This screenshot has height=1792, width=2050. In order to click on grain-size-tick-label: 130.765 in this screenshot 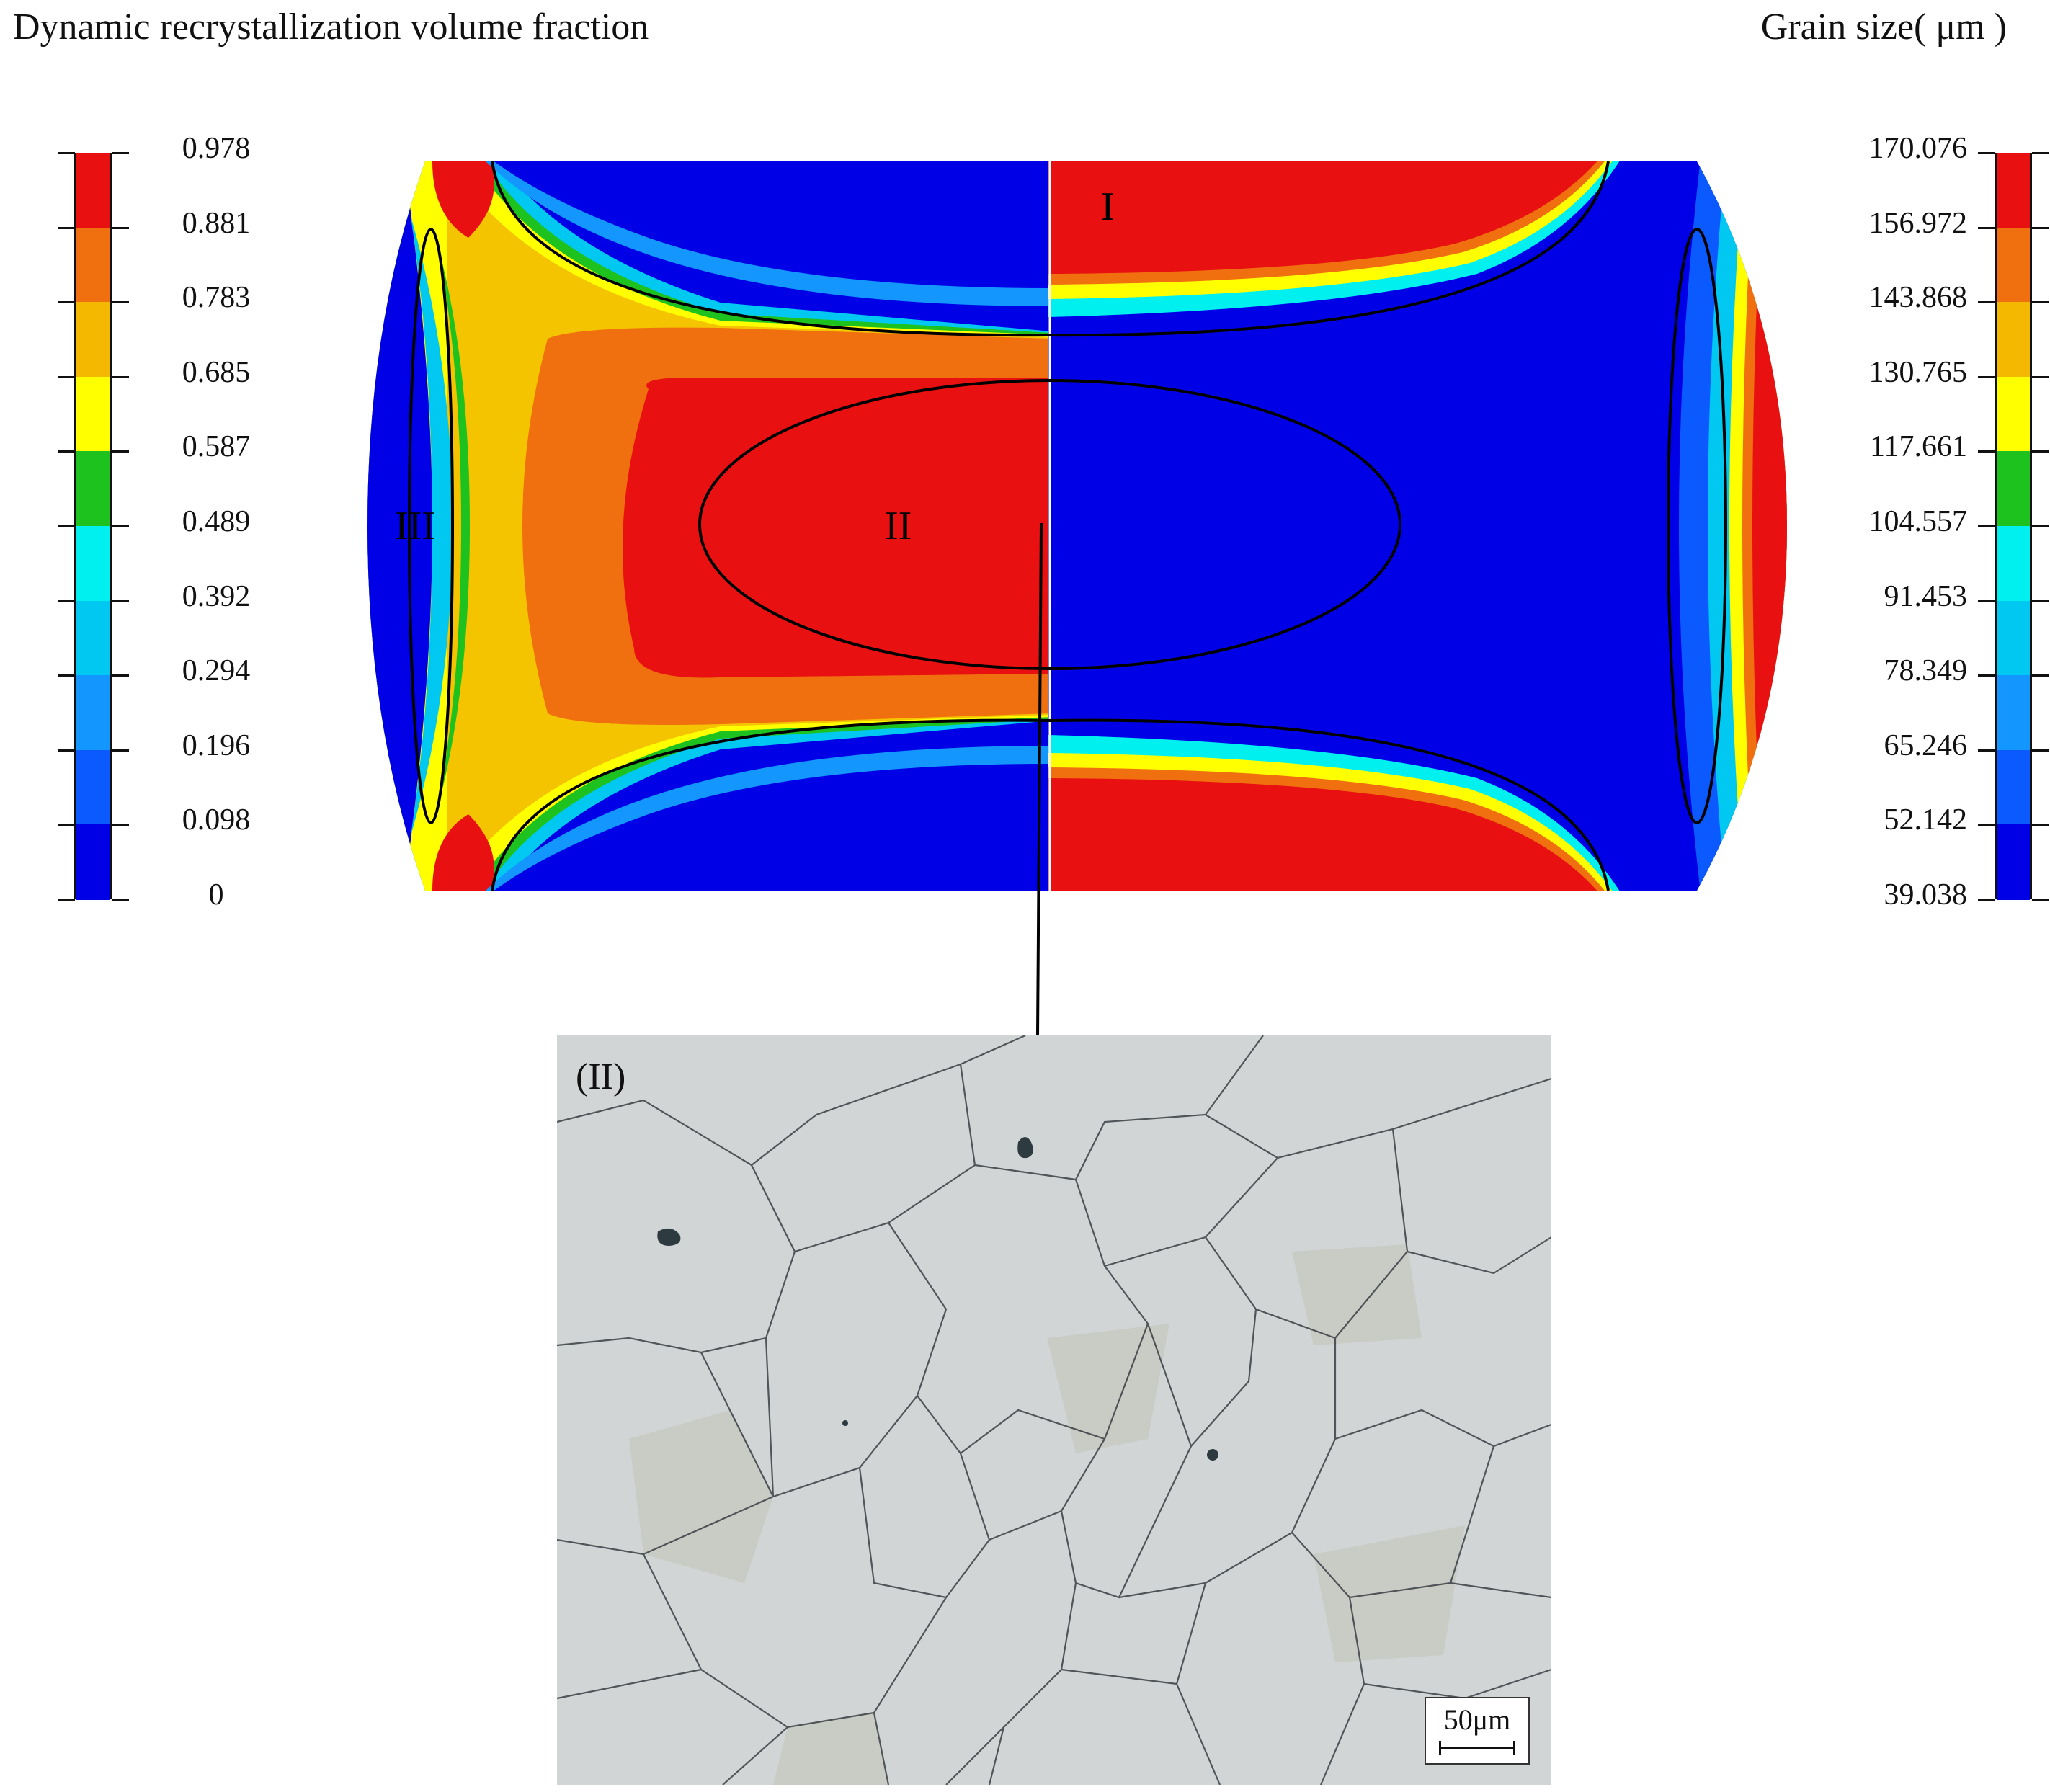, I will do `click(1918, 372)`.